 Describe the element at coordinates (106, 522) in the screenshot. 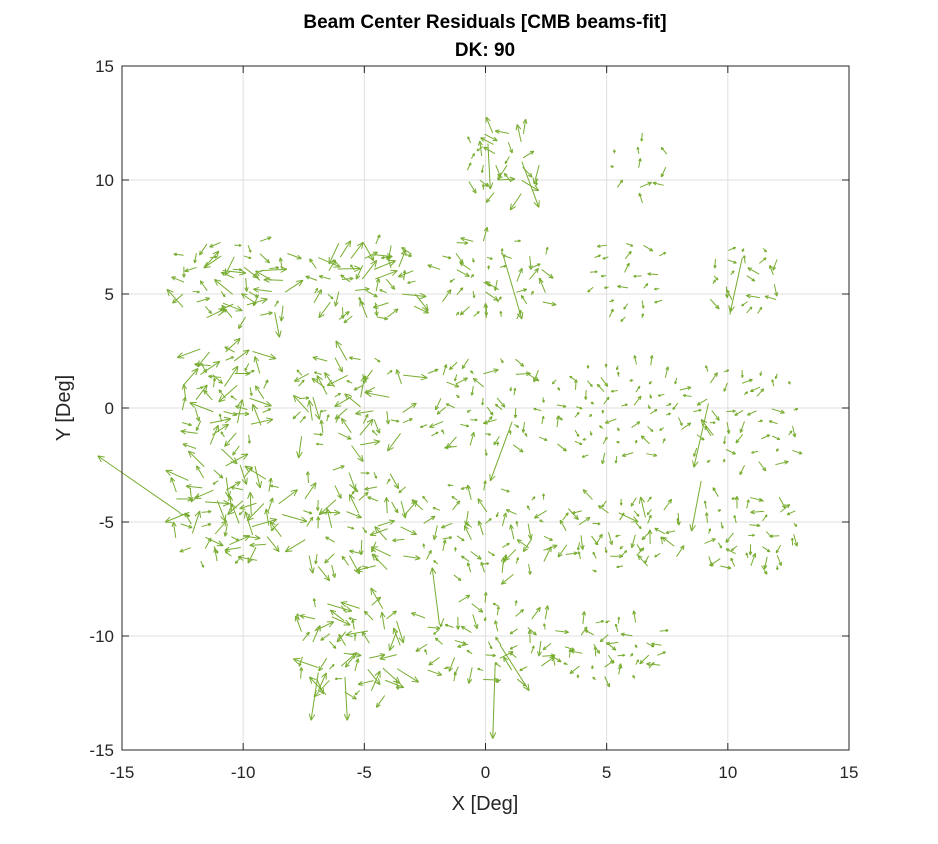

I see `y-tick-label: -5` at that location.